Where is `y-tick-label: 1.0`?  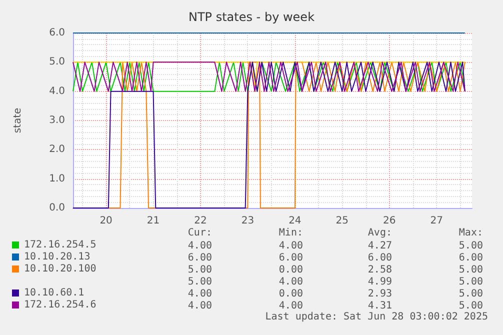 y-tick-label: 1.0 is located at coordinates (57, 178).